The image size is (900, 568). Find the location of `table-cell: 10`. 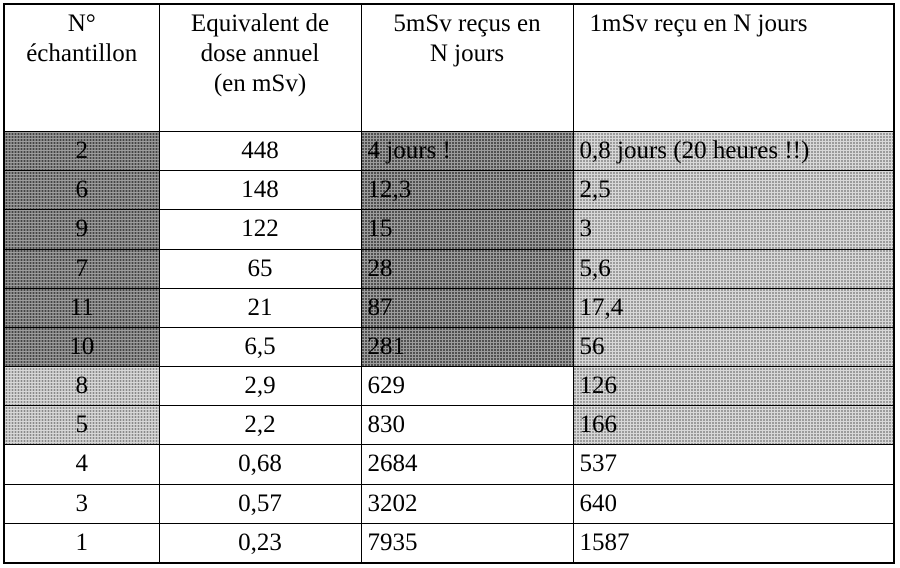

table-cell: 10 is located at coordinates (81, 347).